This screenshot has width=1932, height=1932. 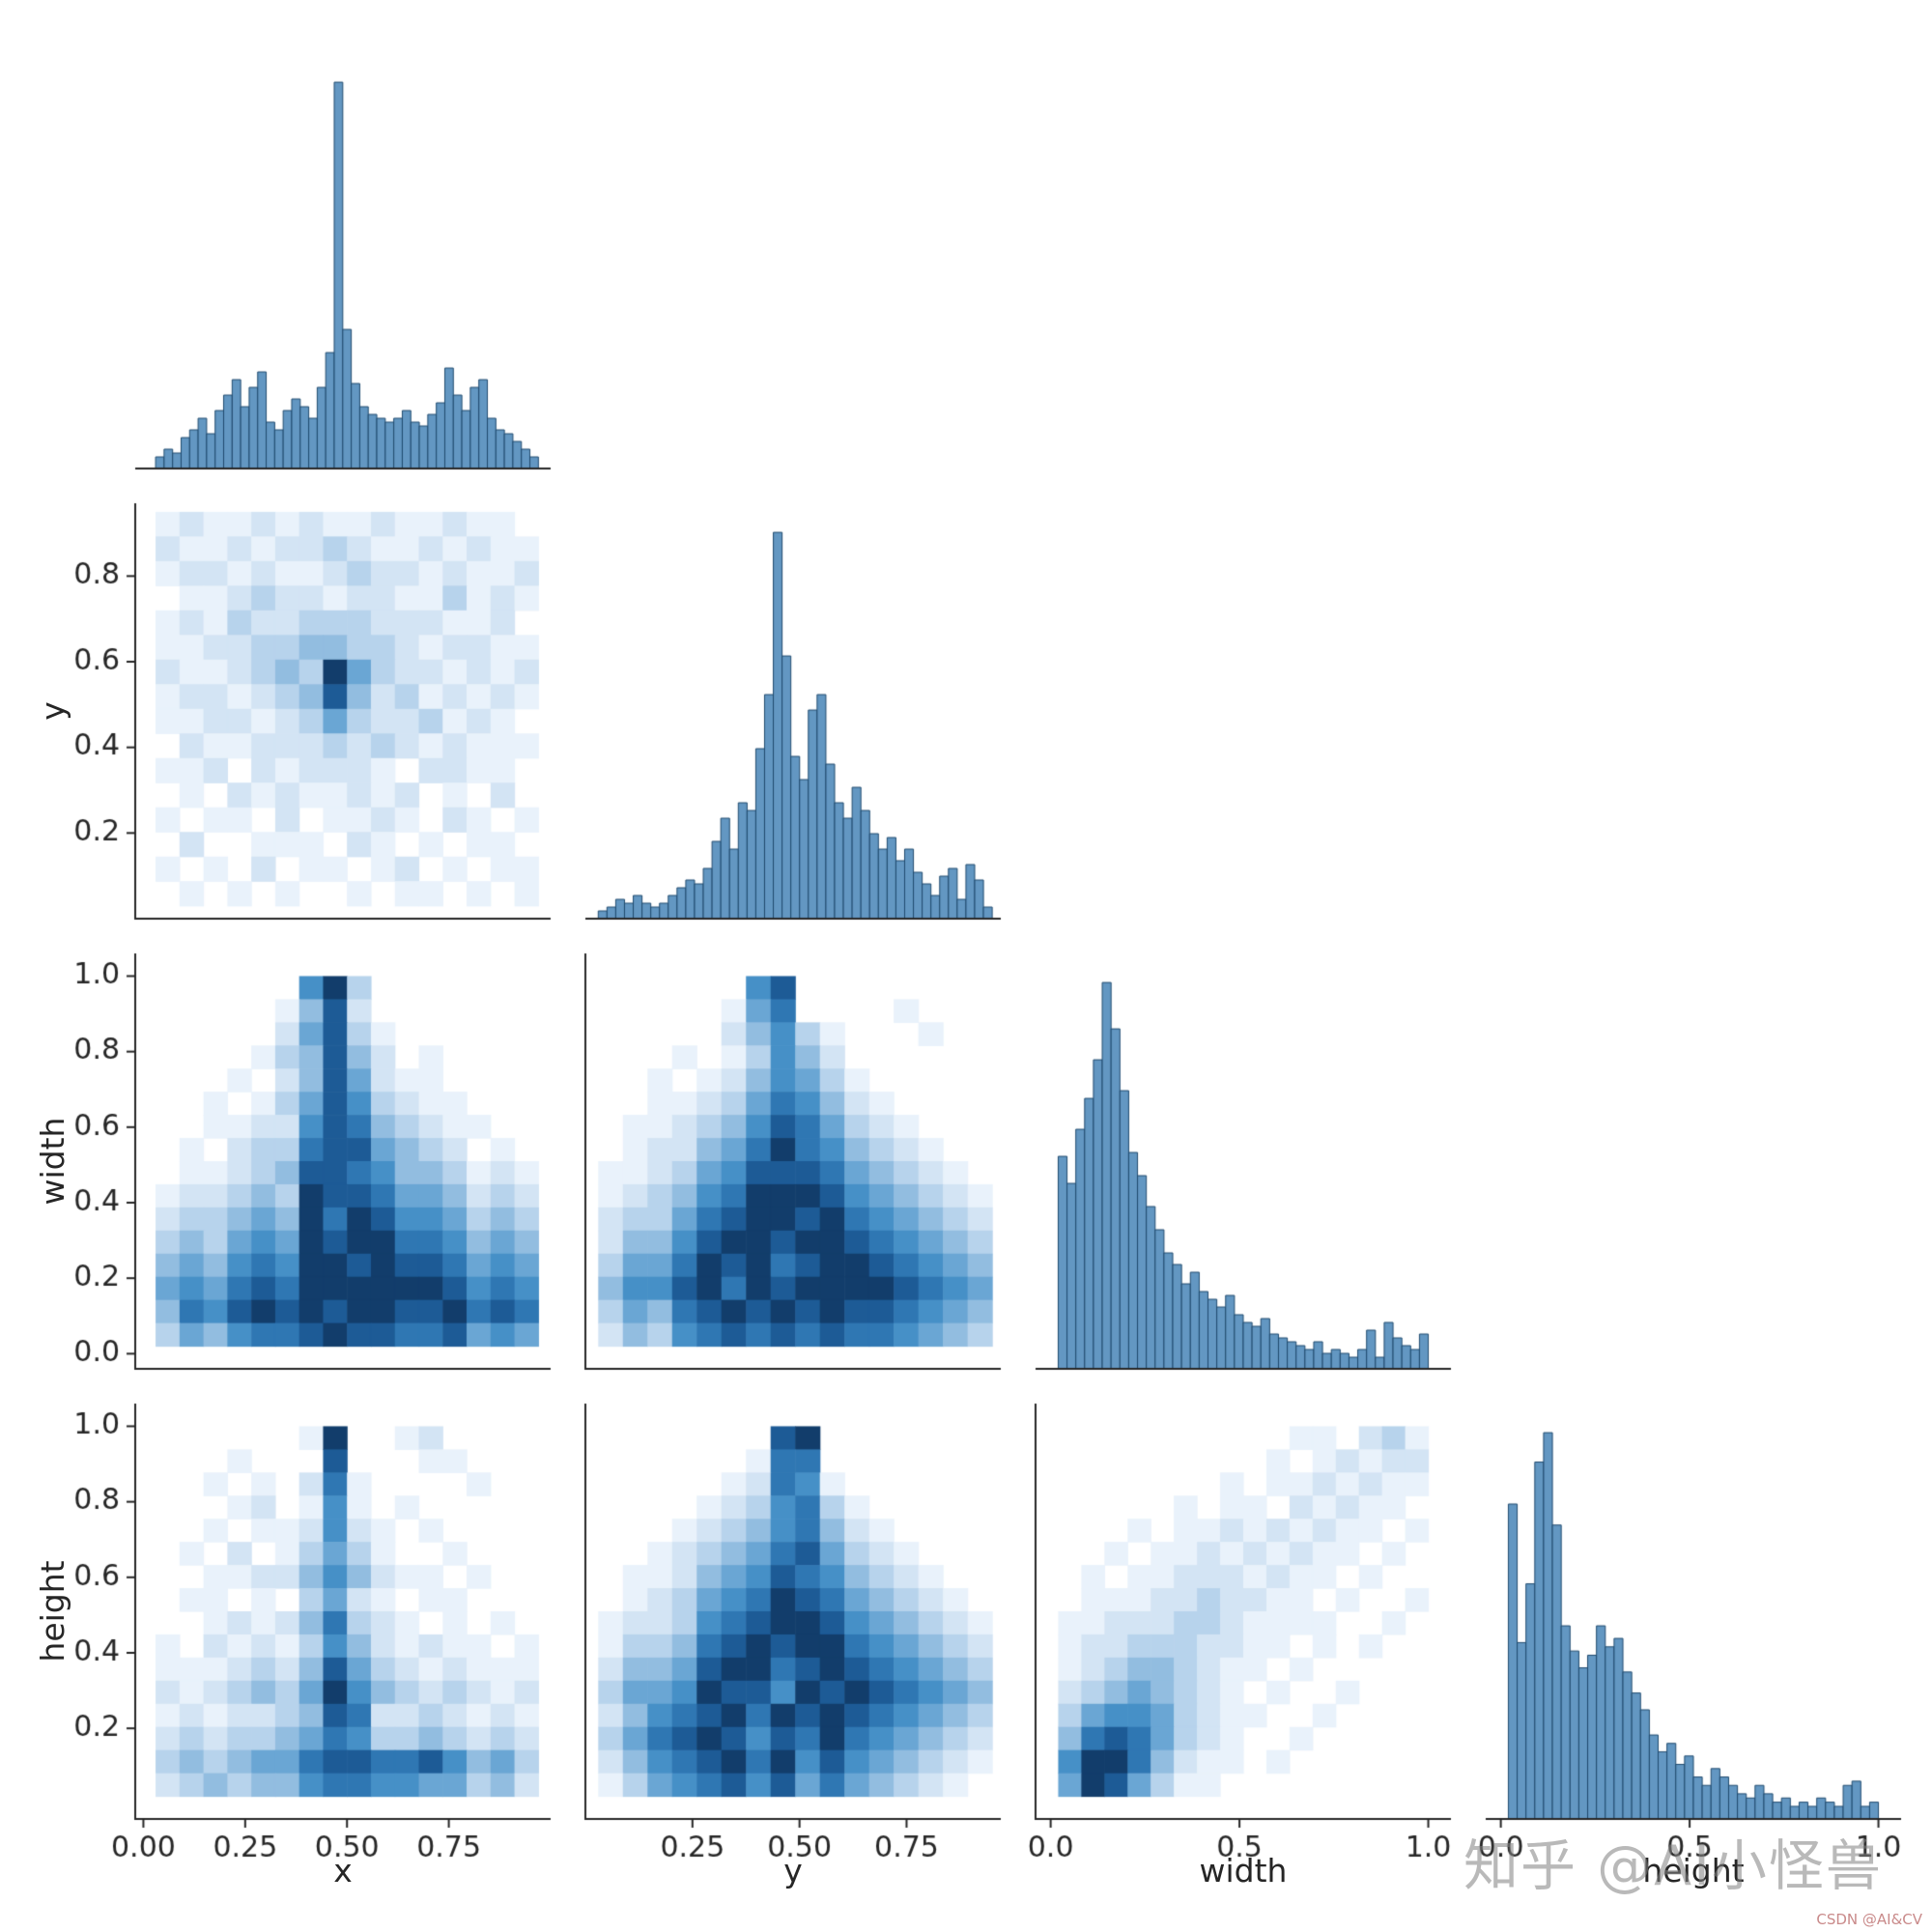 What do you see at coordinates (52, 711) in the screenshot?
I see `y-axis-title-left: y` at bounding box center [52, 711].